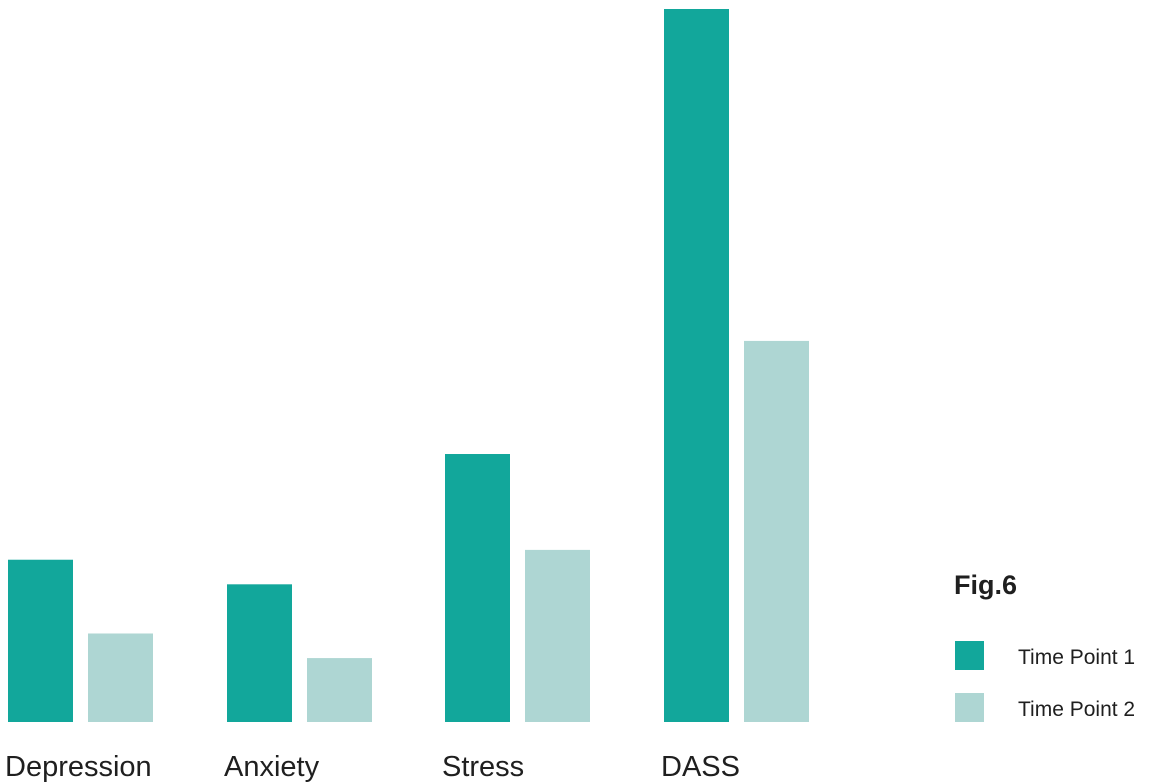 The width and height of the screenshot is (1168, 782). I want to click on category-label-anxiety: Anxiety, so click(272, 766).